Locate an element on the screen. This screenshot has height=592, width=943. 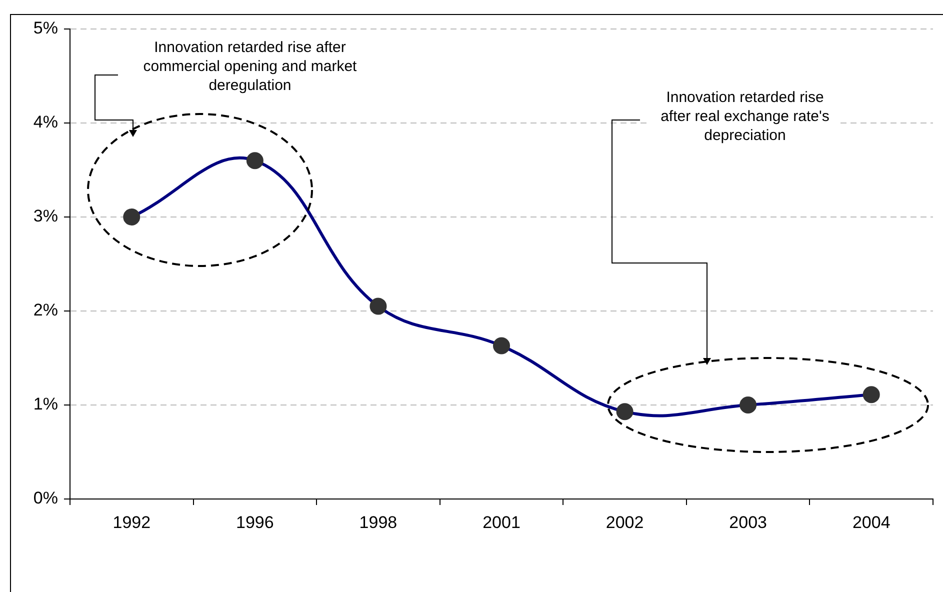
y-tick-label: 5% is located at coordinates (45, 28).